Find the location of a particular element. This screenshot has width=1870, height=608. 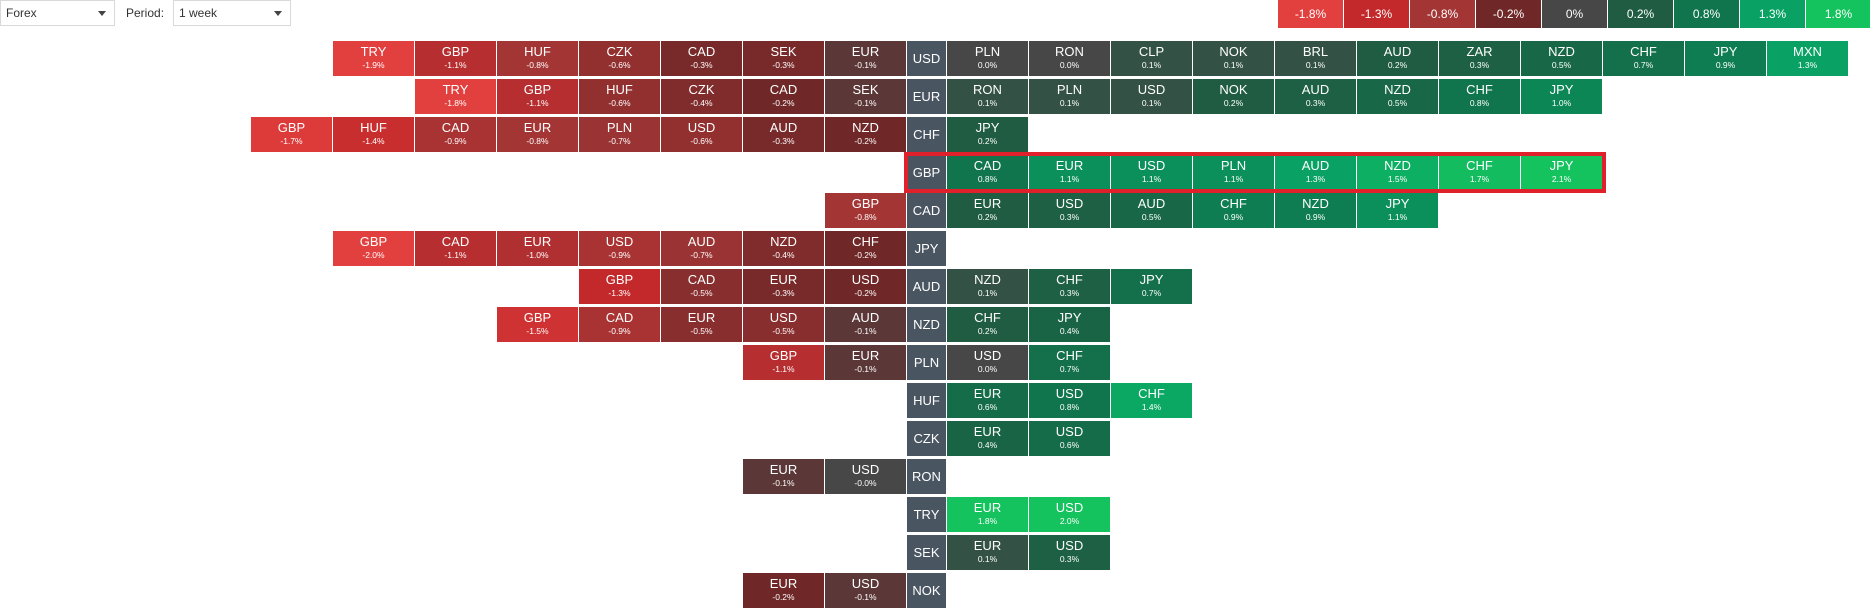

base-currency-label: RON is located at coordinates (927, 476).